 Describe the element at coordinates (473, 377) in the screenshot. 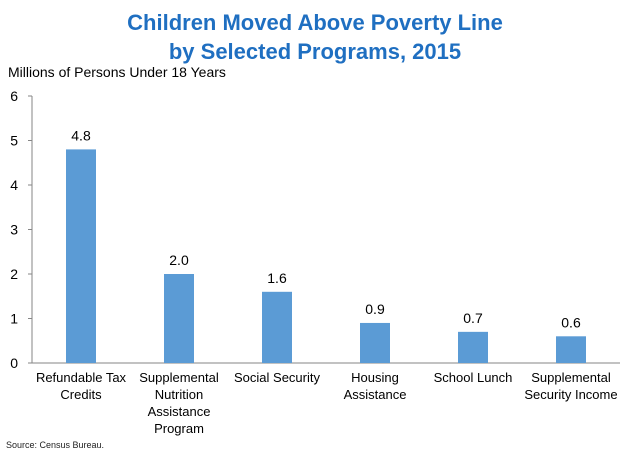

I see `x-tick-label: School Lunch` at that location.